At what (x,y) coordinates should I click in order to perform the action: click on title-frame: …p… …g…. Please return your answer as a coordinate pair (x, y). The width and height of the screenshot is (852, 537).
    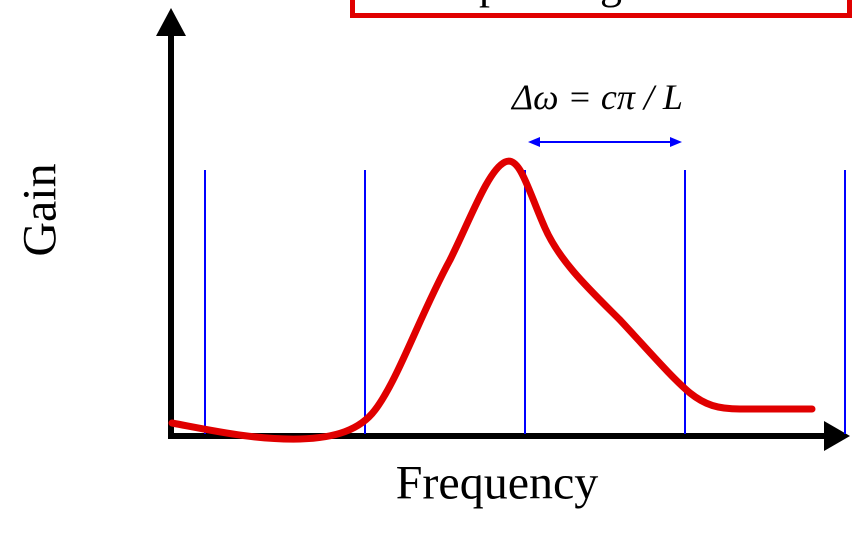
    Looking at the image, I should click on (601, 9).